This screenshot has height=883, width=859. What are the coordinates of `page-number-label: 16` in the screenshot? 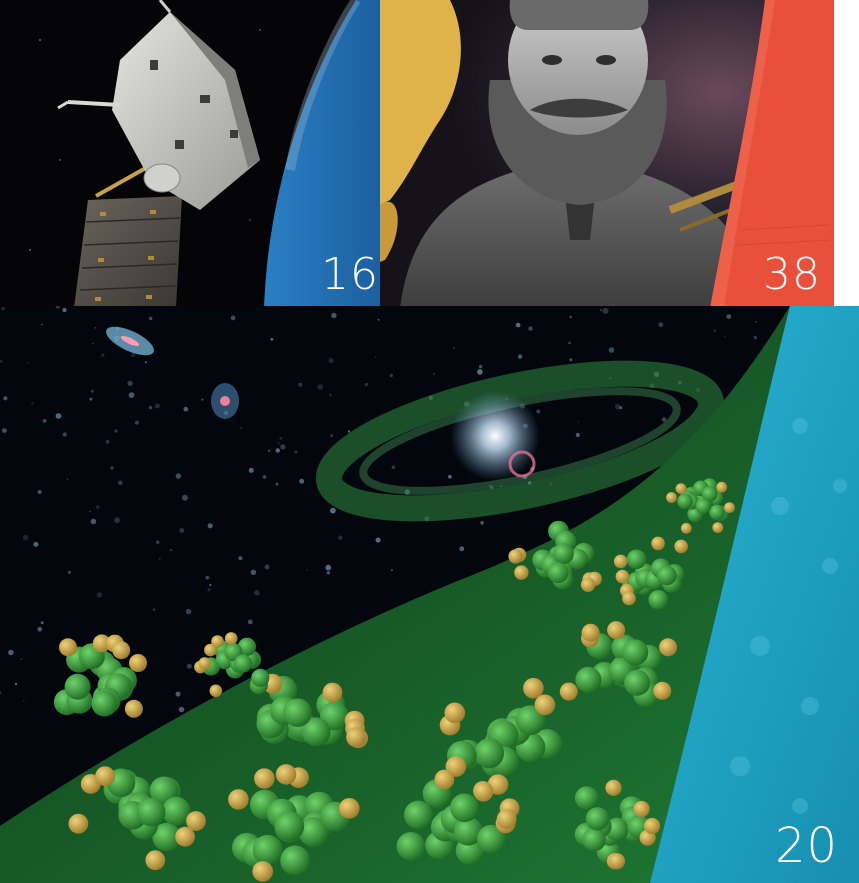 It's located at (350, 274).